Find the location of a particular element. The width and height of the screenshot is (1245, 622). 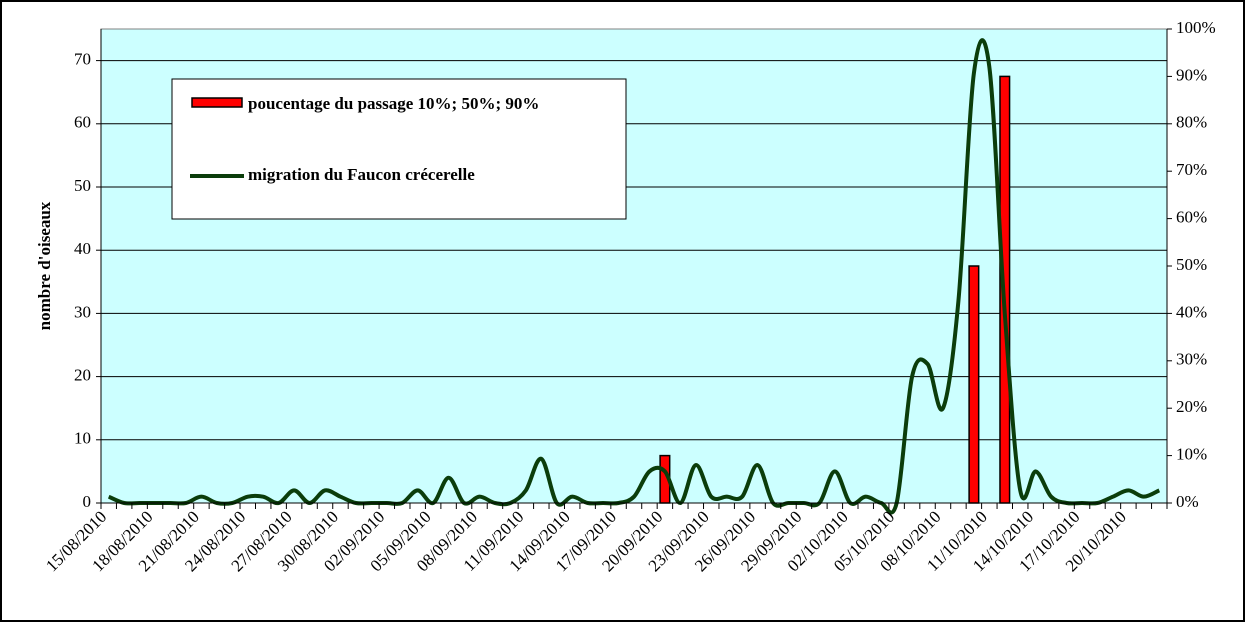

legend is located at coordinates (399, 149).